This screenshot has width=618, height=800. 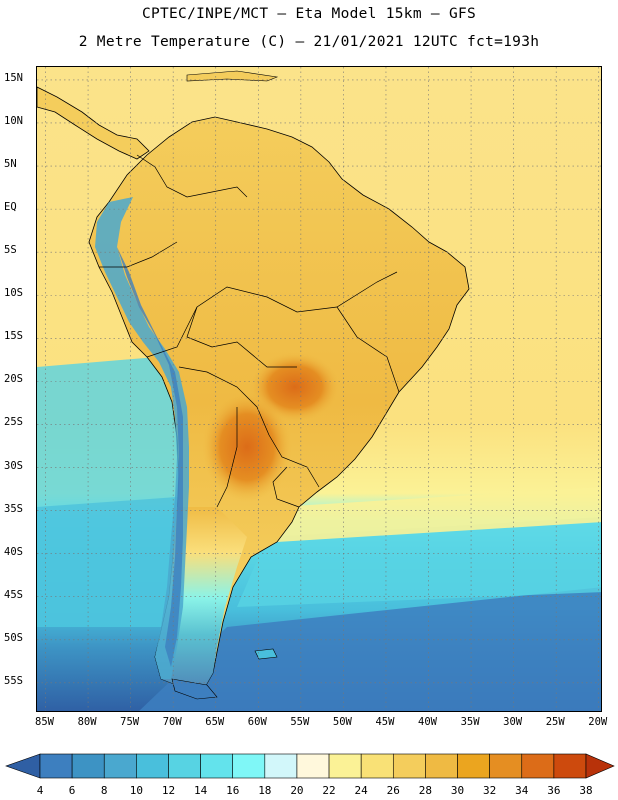 I want to click on colorbar-level-label: 34, so click(x=522, y=790).